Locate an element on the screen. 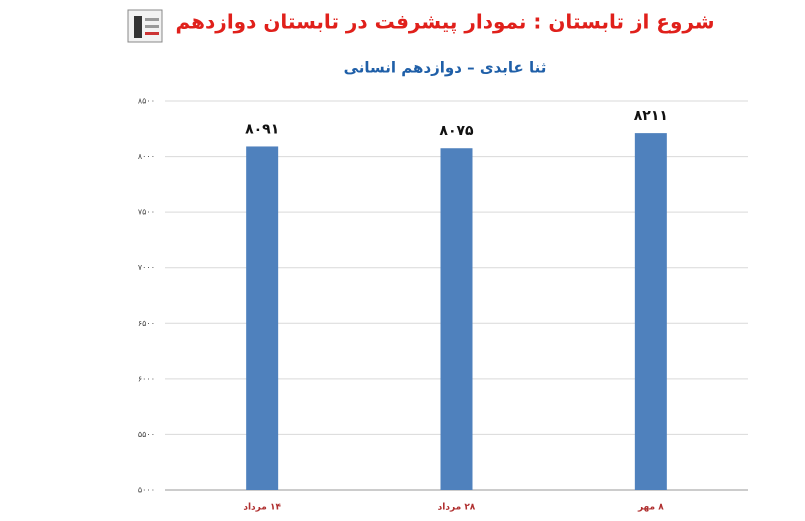 This screenshot has width=805, height=521. y-tick-label: ۷۵۰۰ is located at coordinates (146, 212).